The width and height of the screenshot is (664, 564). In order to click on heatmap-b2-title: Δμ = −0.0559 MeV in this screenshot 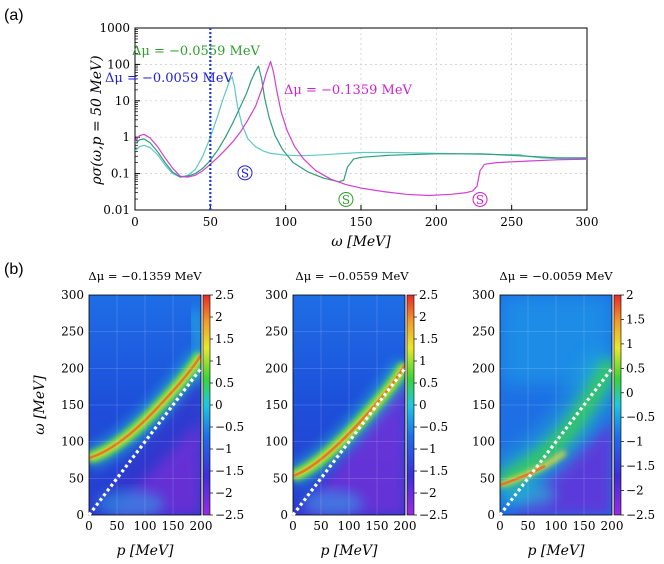, I will do `click(352, 276)`.